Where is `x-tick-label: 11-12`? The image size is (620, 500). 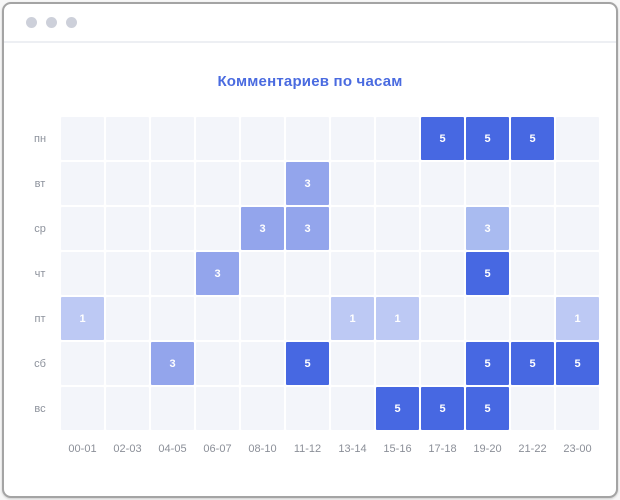 x-tick-label: 11-12 is located at coordinates (307, 449).